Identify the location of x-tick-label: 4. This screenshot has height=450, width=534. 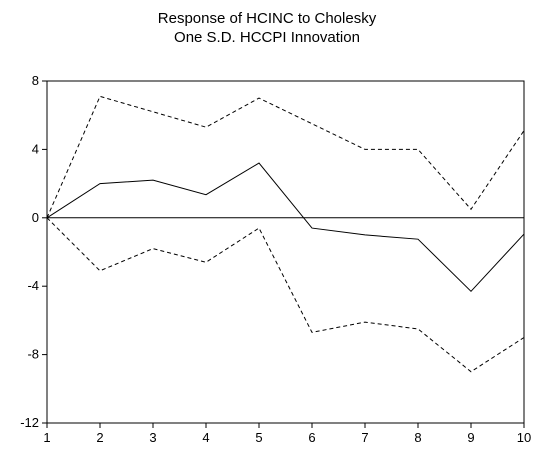
(205, 437).